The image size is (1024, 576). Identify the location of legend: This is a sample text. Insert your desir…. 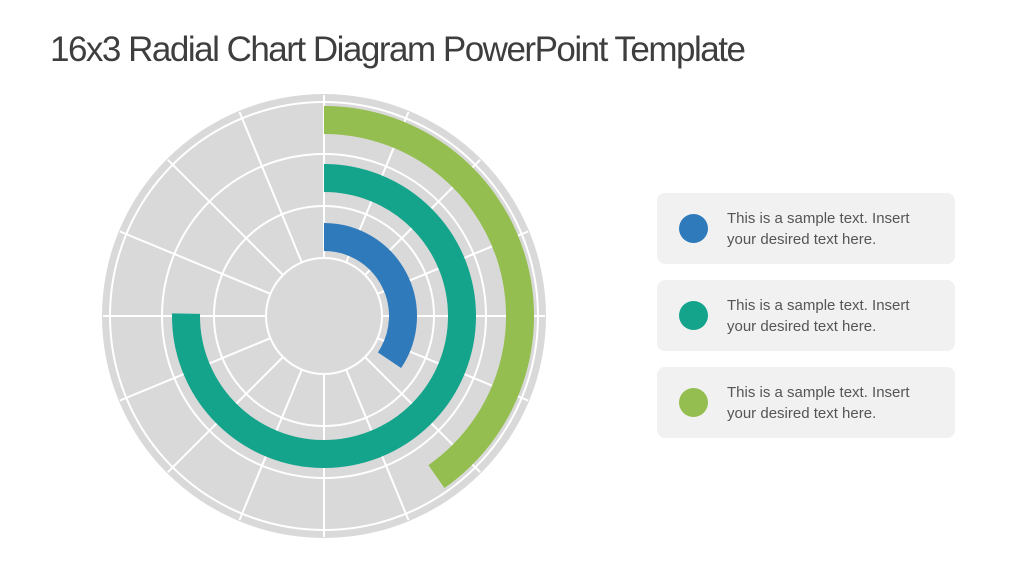
(806, 315).